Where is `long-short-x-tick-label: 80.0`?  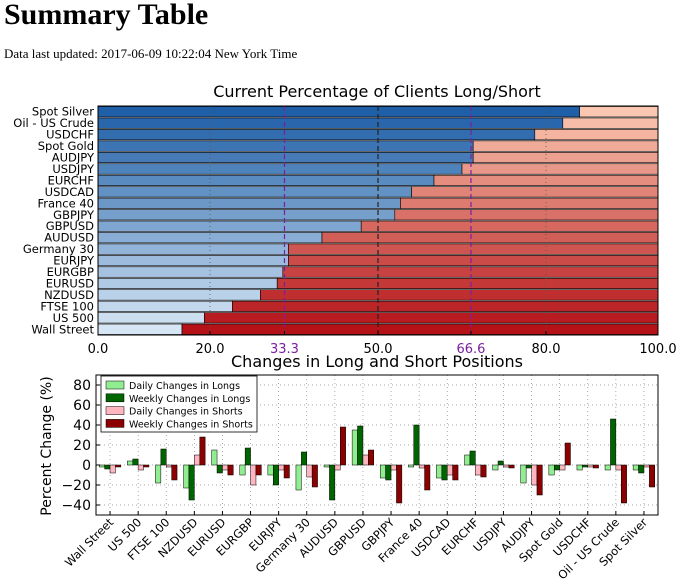 long-short-x-tick-label: 80.0 is located at coordinates (546, 349).